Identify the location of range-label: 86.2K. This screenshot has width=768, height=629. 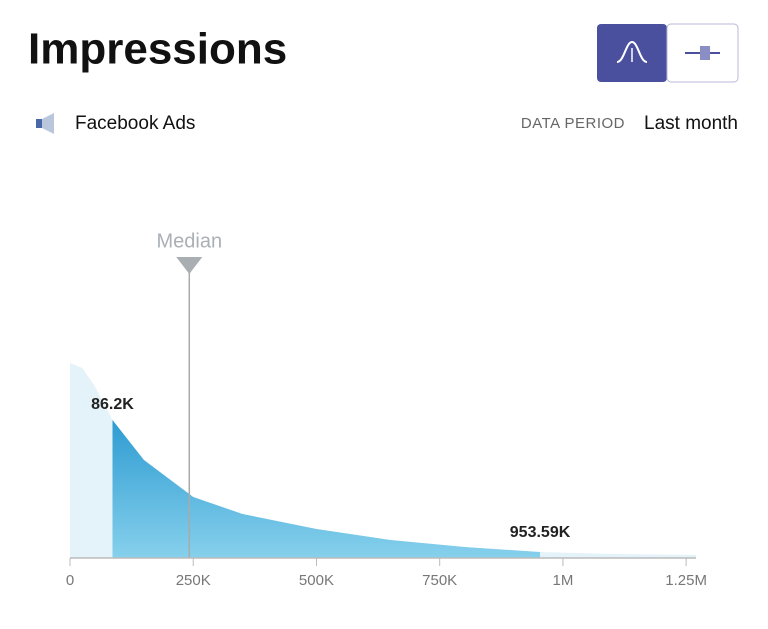
(112, 404).